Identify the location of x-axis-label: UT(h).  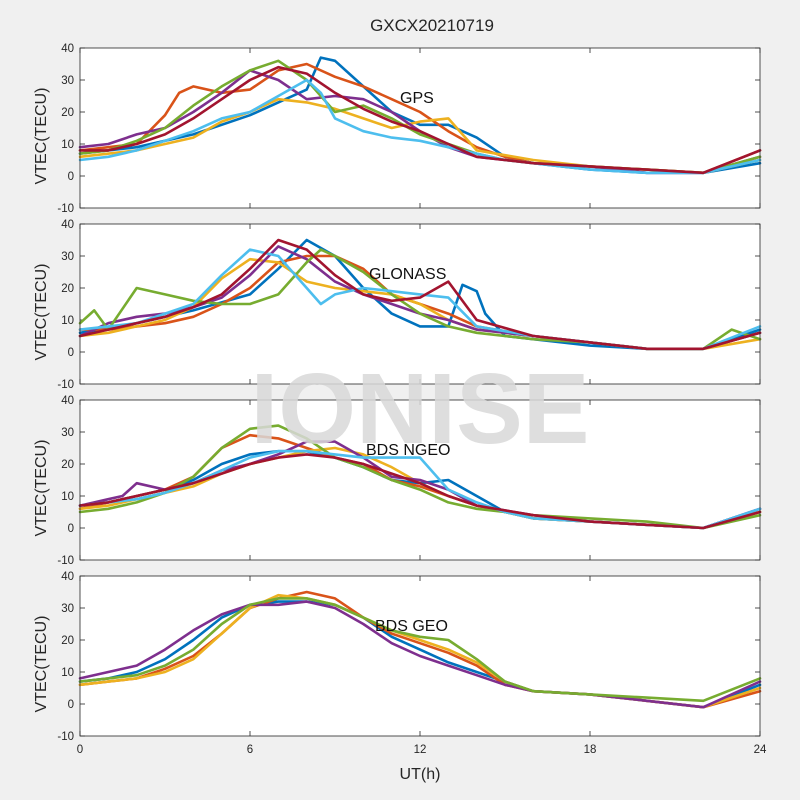
(420, 774).